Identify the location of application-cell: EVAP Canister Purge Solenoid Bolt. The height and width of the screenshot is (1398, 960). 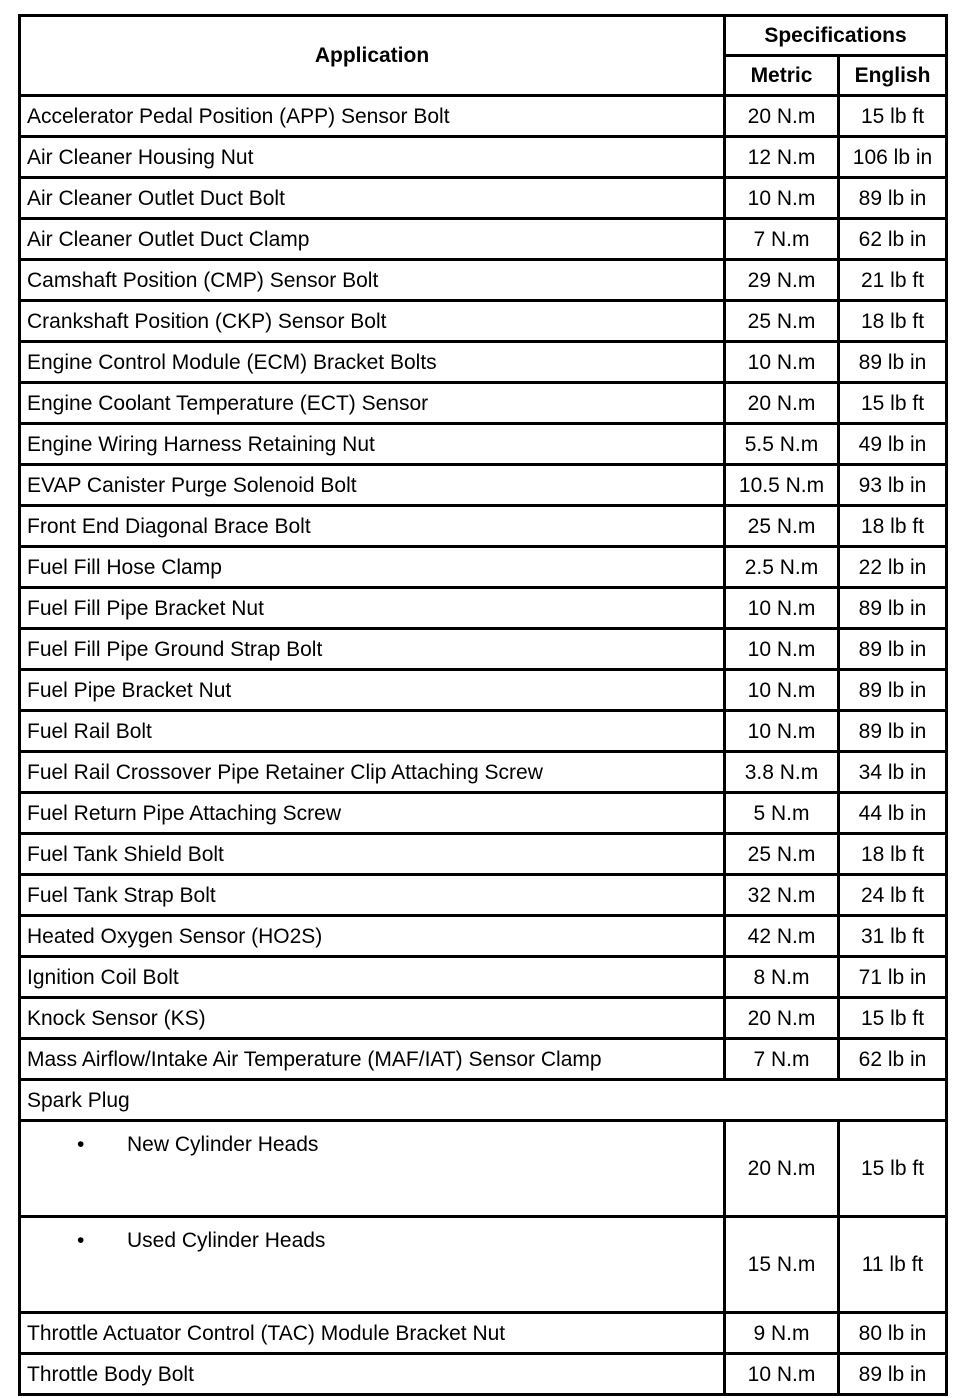
(372, 485).